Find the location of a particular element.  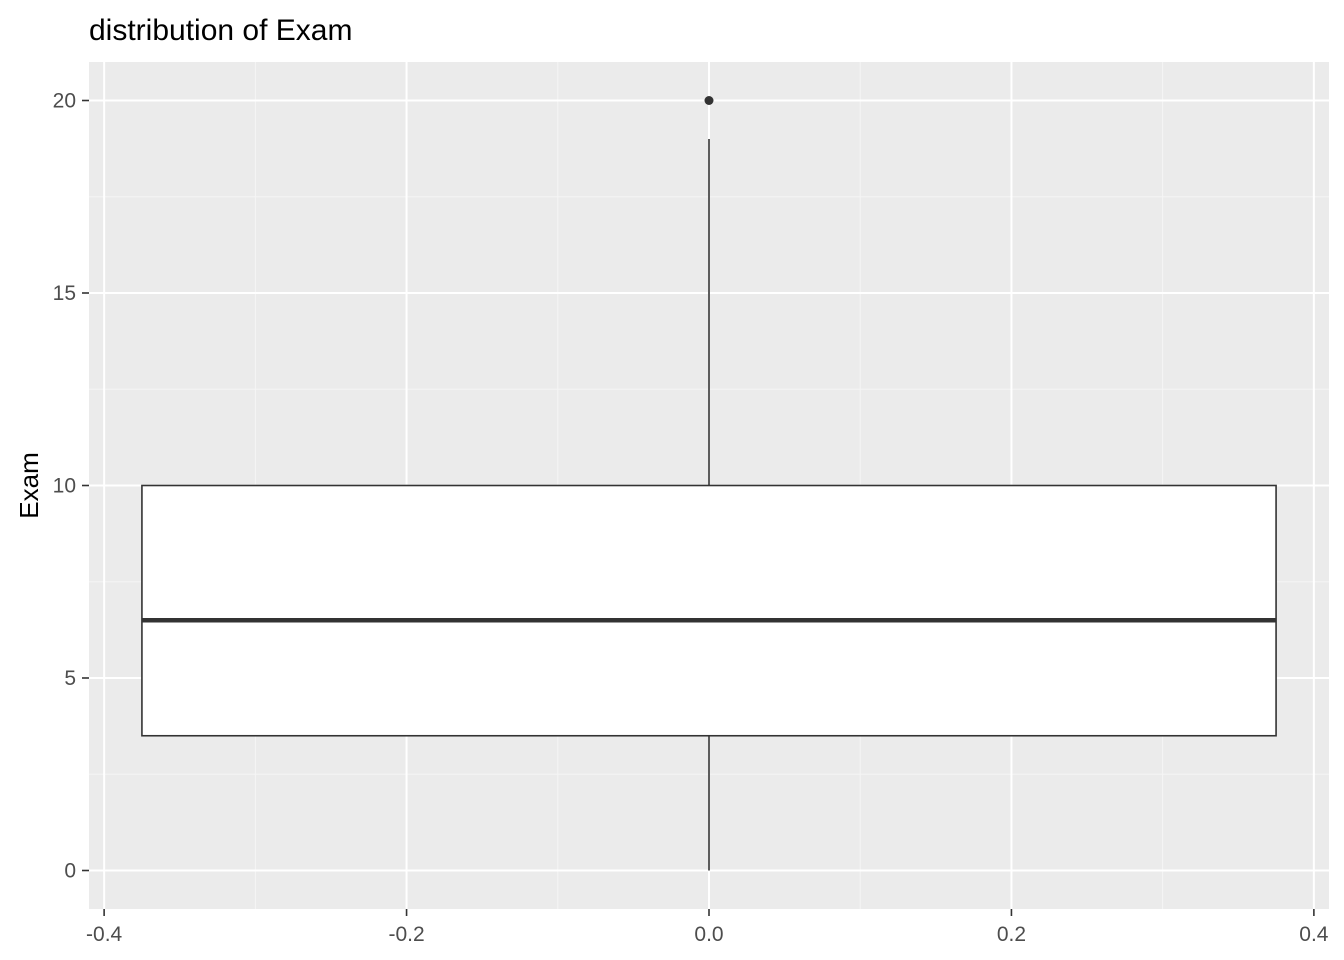

y-tick-label: 20 is located at coordinates (64, 101).